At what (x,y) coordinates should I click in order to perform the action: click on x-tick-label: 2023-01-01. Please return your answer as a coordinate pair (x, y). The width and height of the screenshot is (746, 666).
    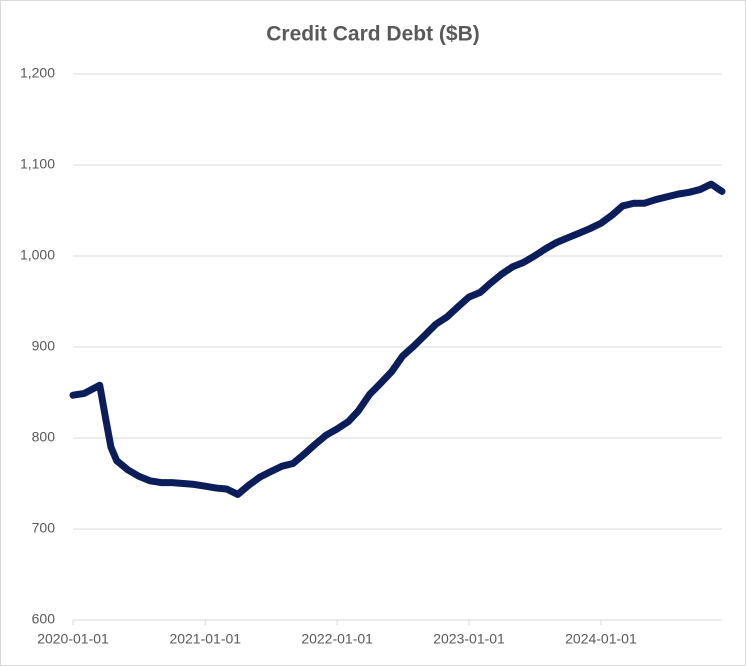
    Looking at the image, I should click on (469, 639).